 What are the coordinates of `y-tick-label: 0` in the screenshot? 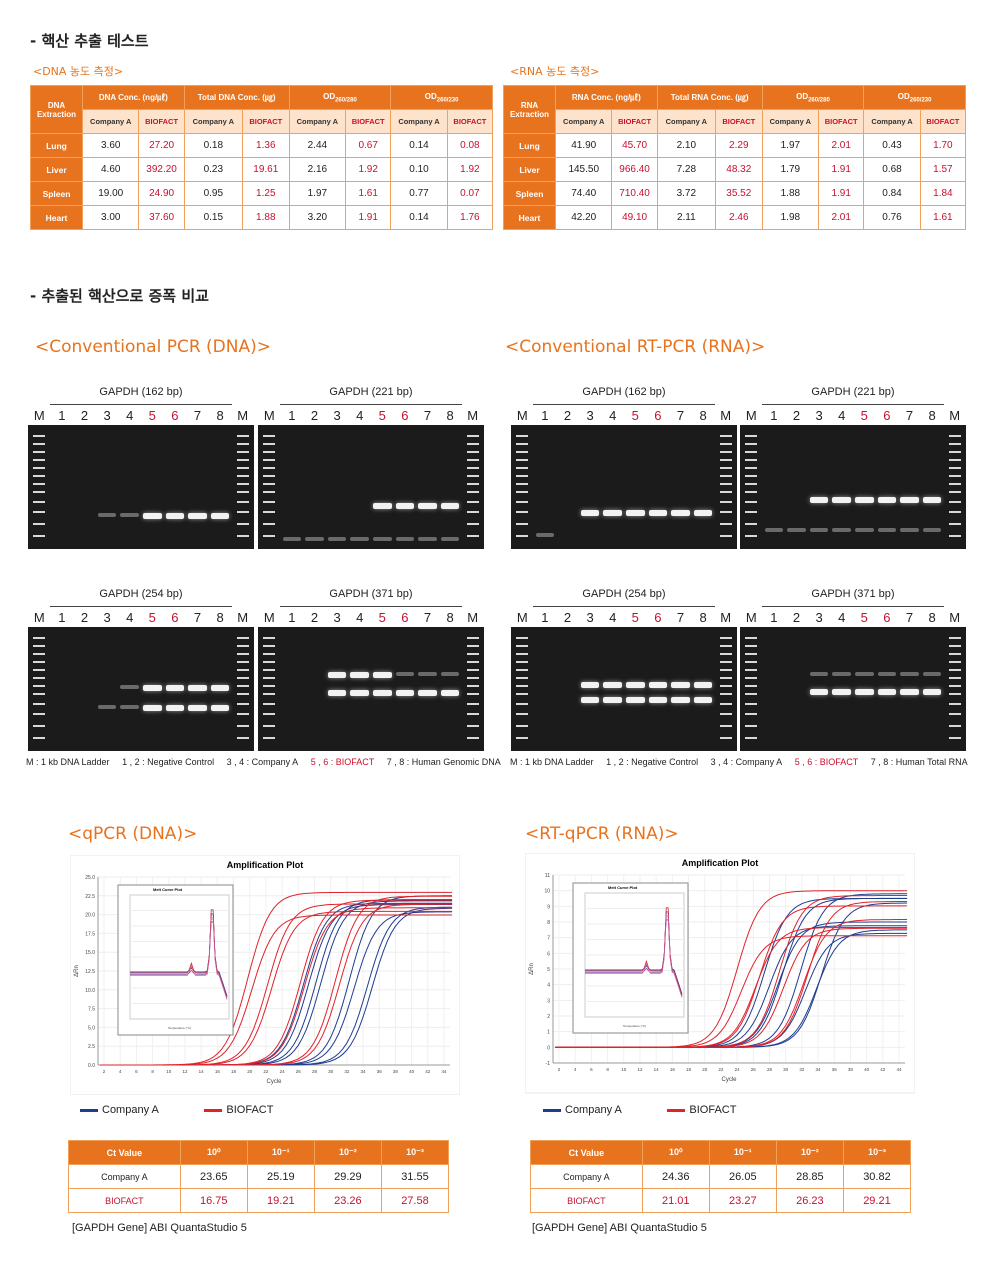 It's located at (548, 1048).